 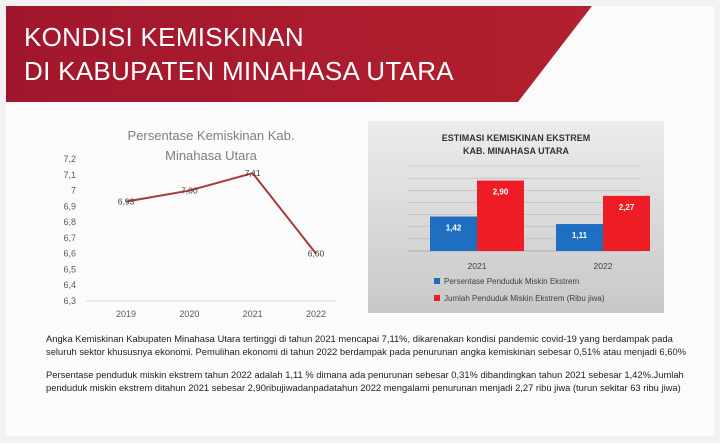 I want to click on bar-data-label: 2,27, so click(x=627, y=207).